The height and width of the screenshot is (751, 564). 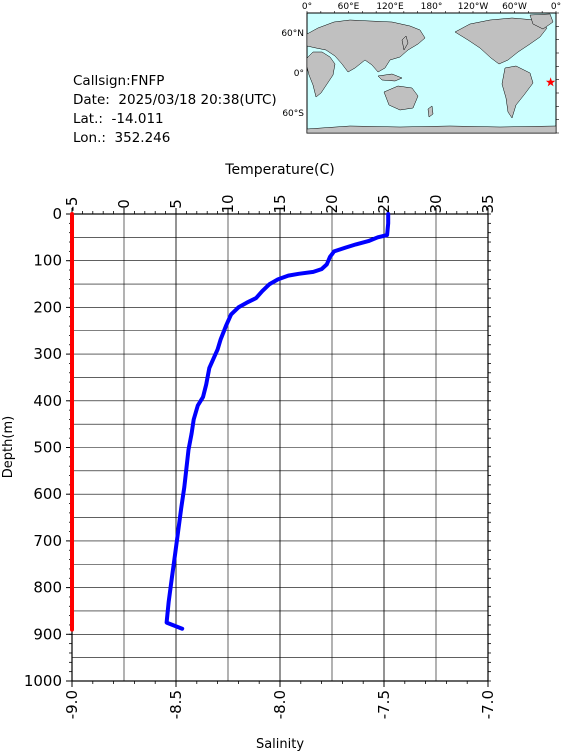 I want to click on depth-tick-label: 600, so click(x=47, y=494).